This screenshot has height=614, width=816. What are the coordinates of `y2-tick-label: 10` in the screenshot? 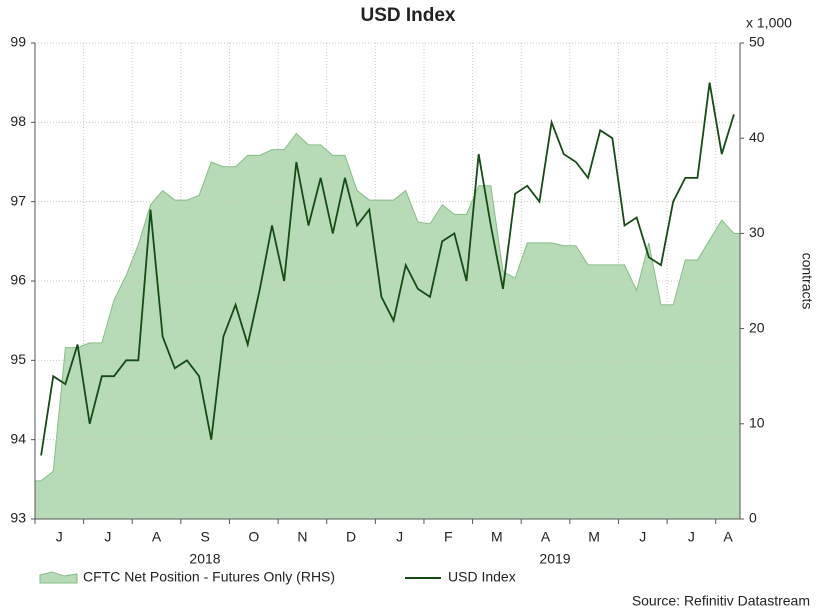 It's located at (757, 423).